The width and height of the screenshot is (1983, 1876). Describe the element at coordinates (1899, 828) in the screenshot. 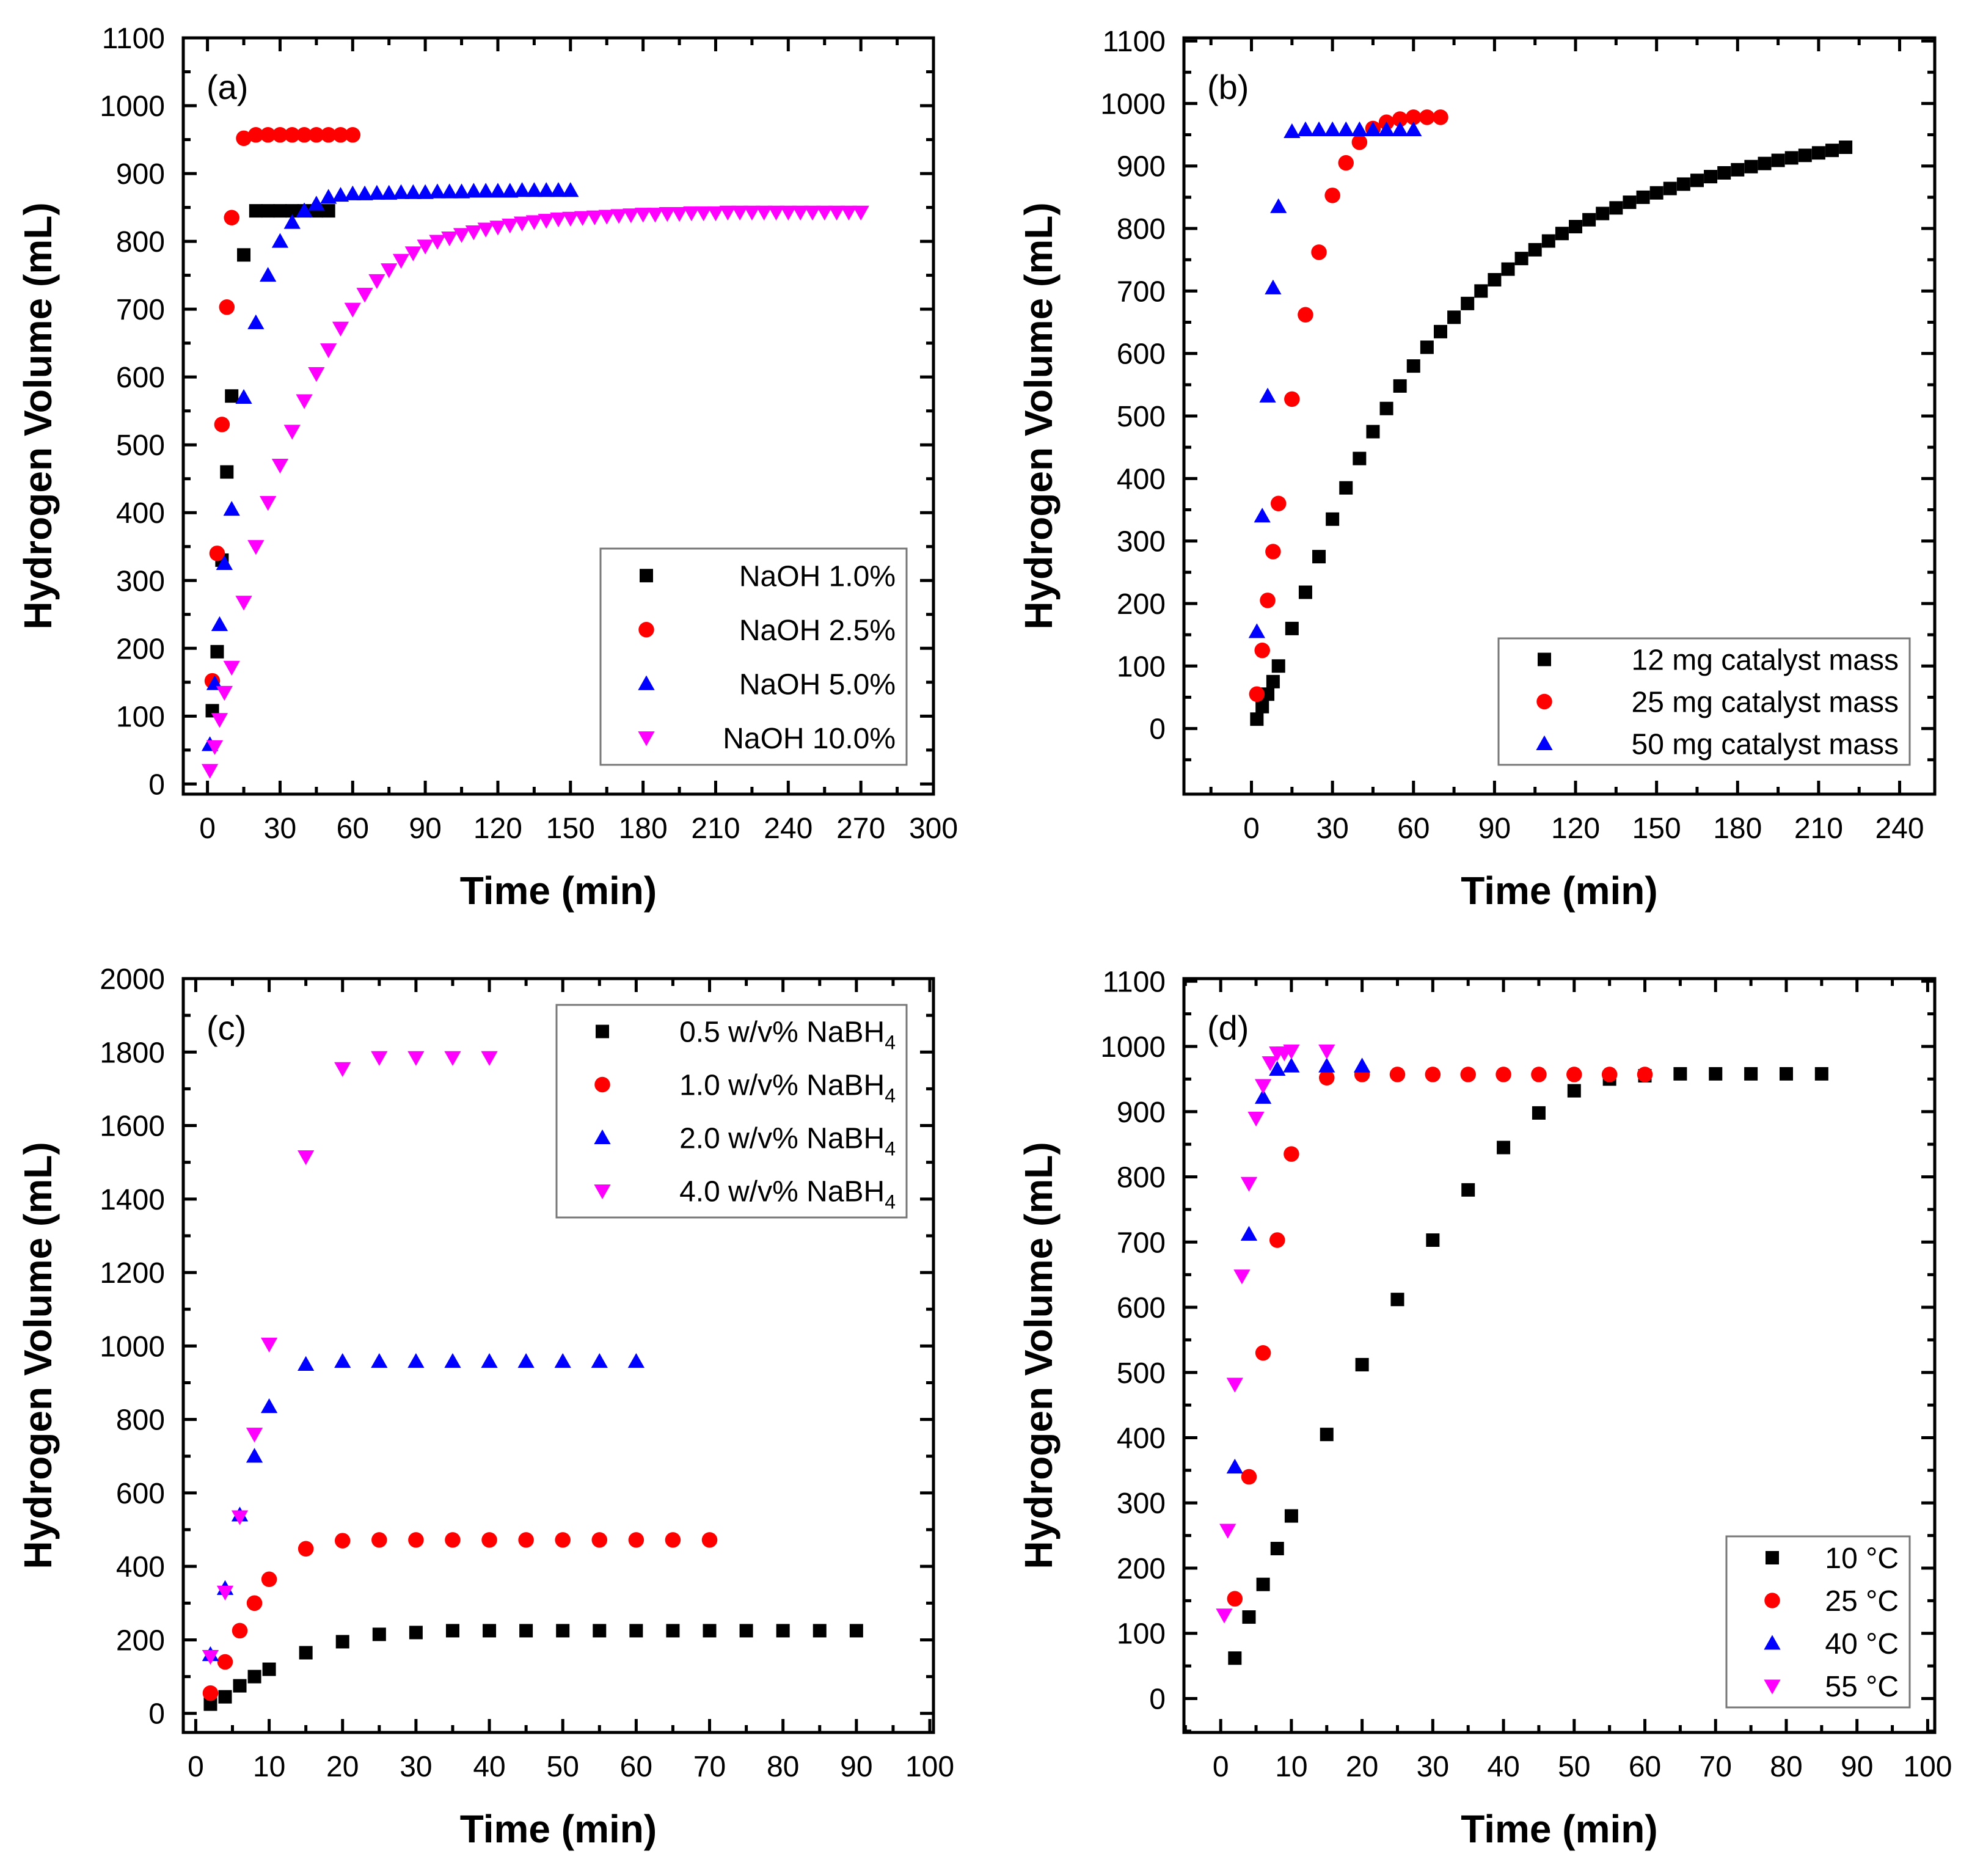

I see `x-tick-label: 240` at that location.